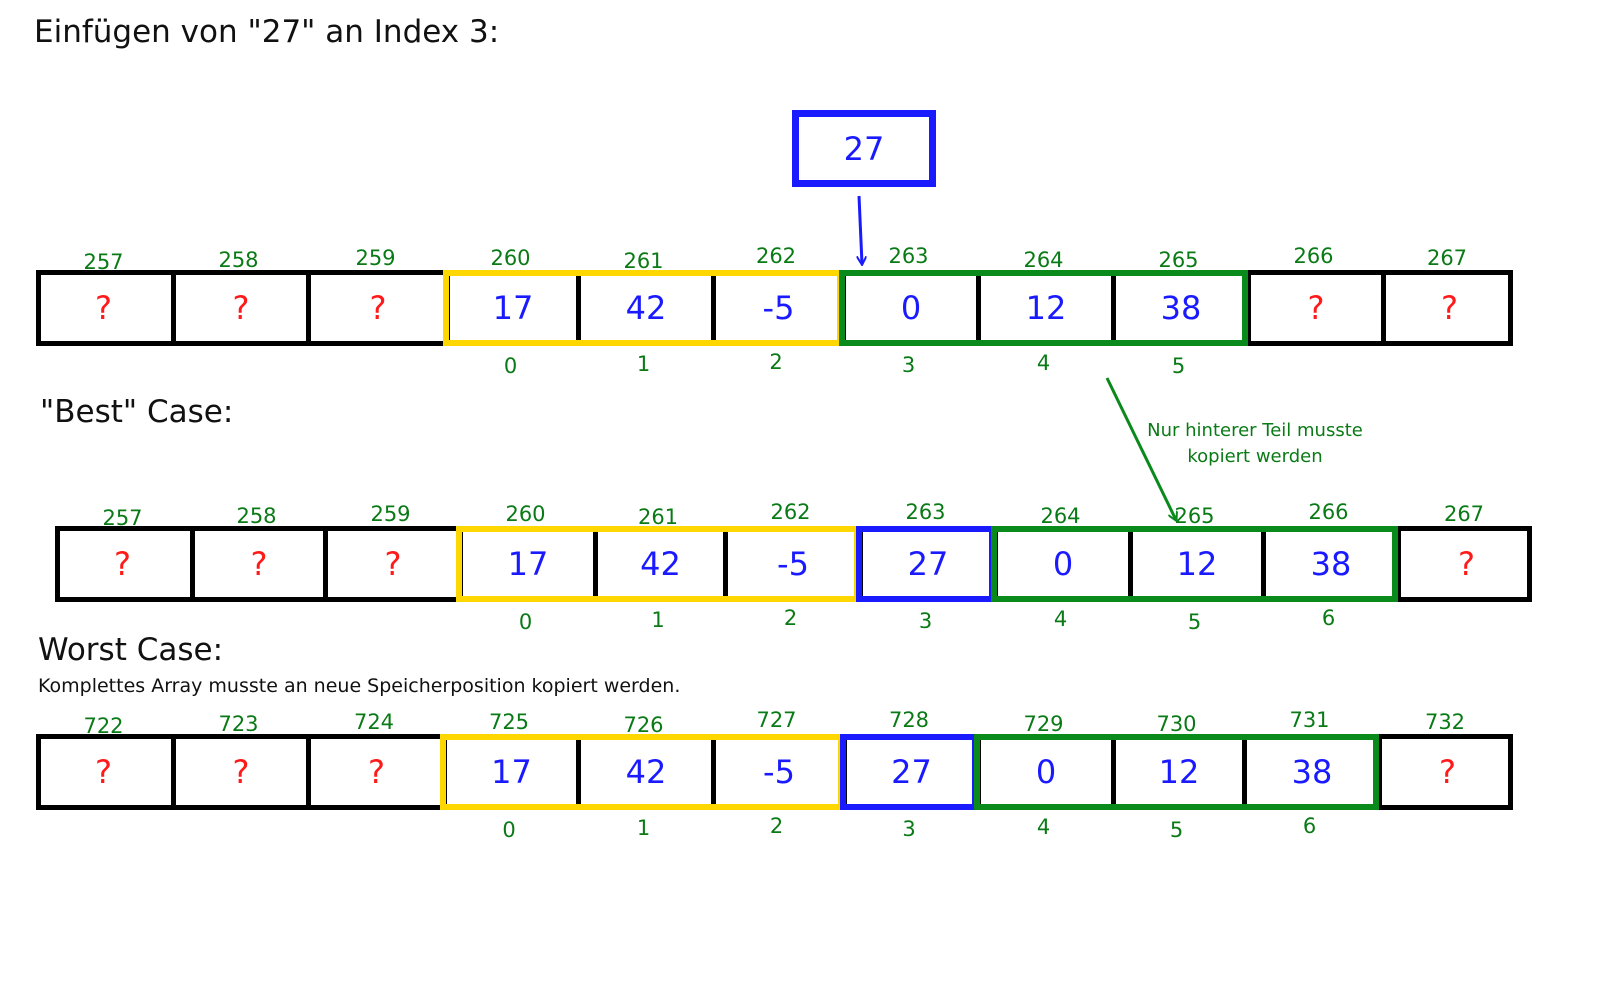 The height and width of the screenshot is (1000, 1600). What do you see at coordinates (1464, 514) in the screenshot?
I see `memory-address: 267` at bounding box center [1464, 514].